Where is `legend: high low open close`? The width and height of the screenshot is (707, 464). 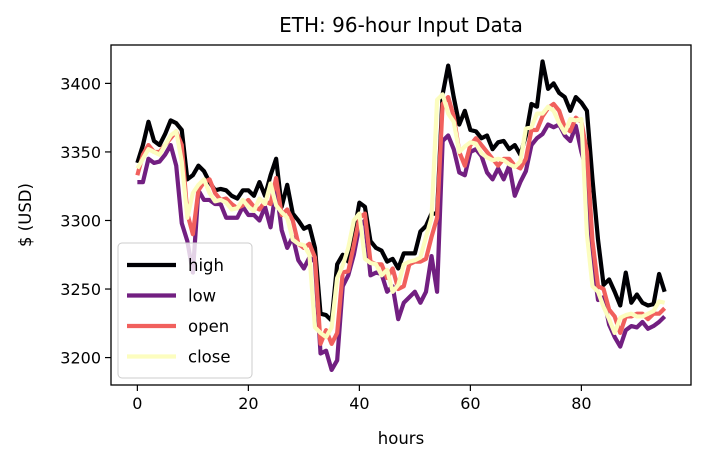
legend: high low open close is located at coordinates (185, 310).